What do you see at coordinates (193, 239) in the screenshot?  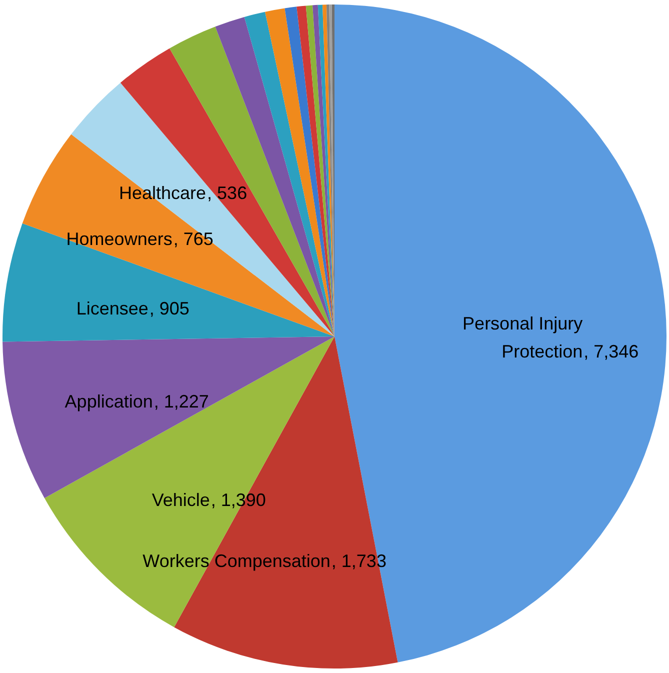 I see `data-label: , 765` at bounding box center [193, 239].